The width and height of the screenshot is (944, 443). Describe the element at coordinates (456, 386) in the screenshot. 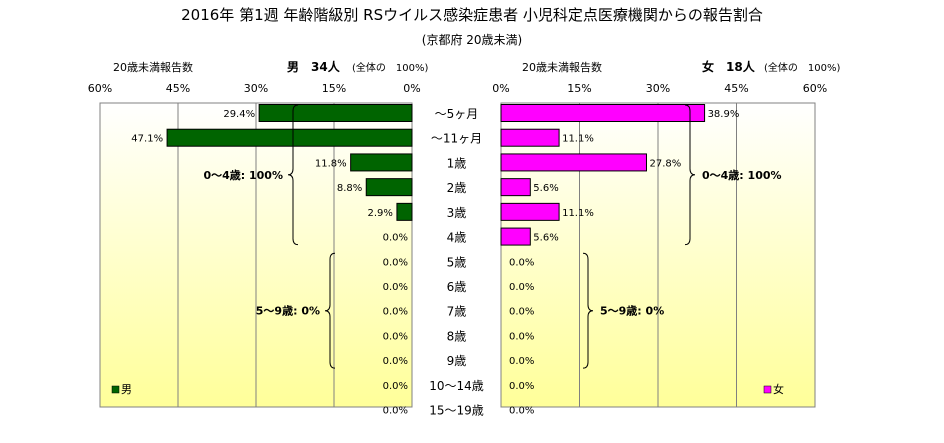

I see `age-category-label: 10～14歳` at that location.